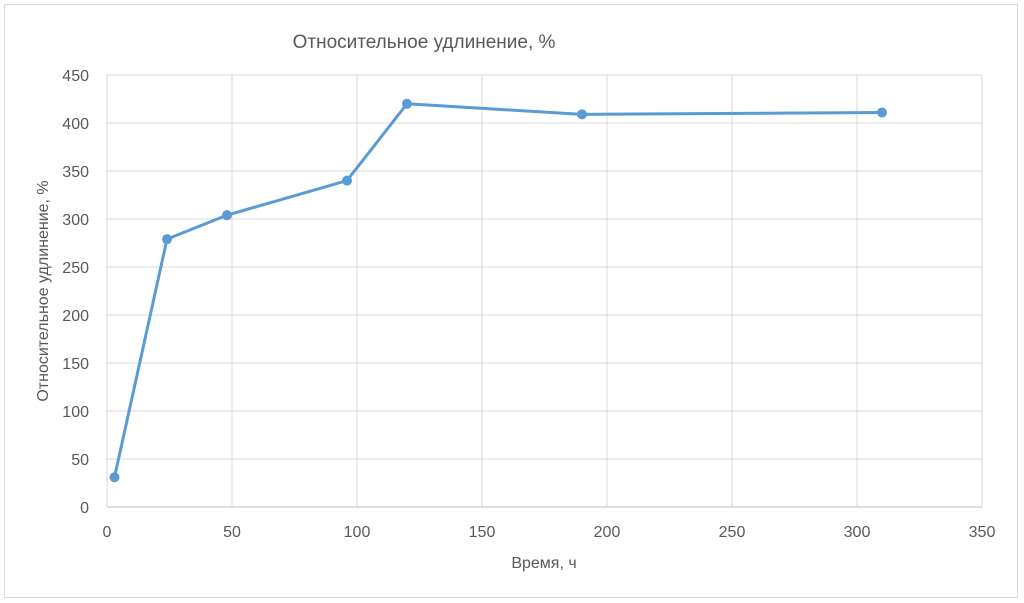  I want to click on x-axis-label: Время, ч, so click(543, 563).